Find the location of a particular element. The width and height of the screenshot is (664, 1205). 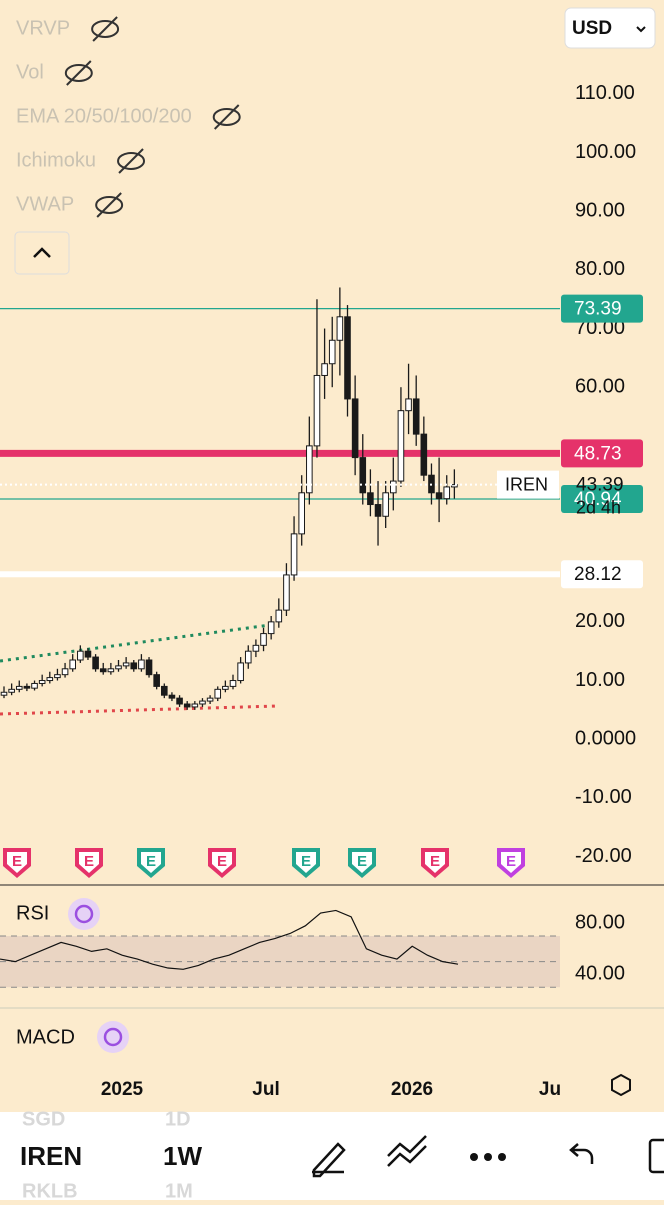

chevron-up is located at coordinates (42, 252).